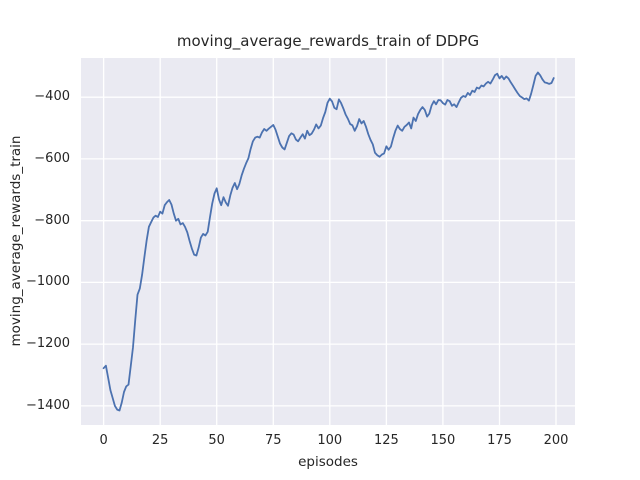  What do you see at coordinates (386, 440) in the screenshot?
I see `x-tick-label: 125` at bounding box center [386, 440].